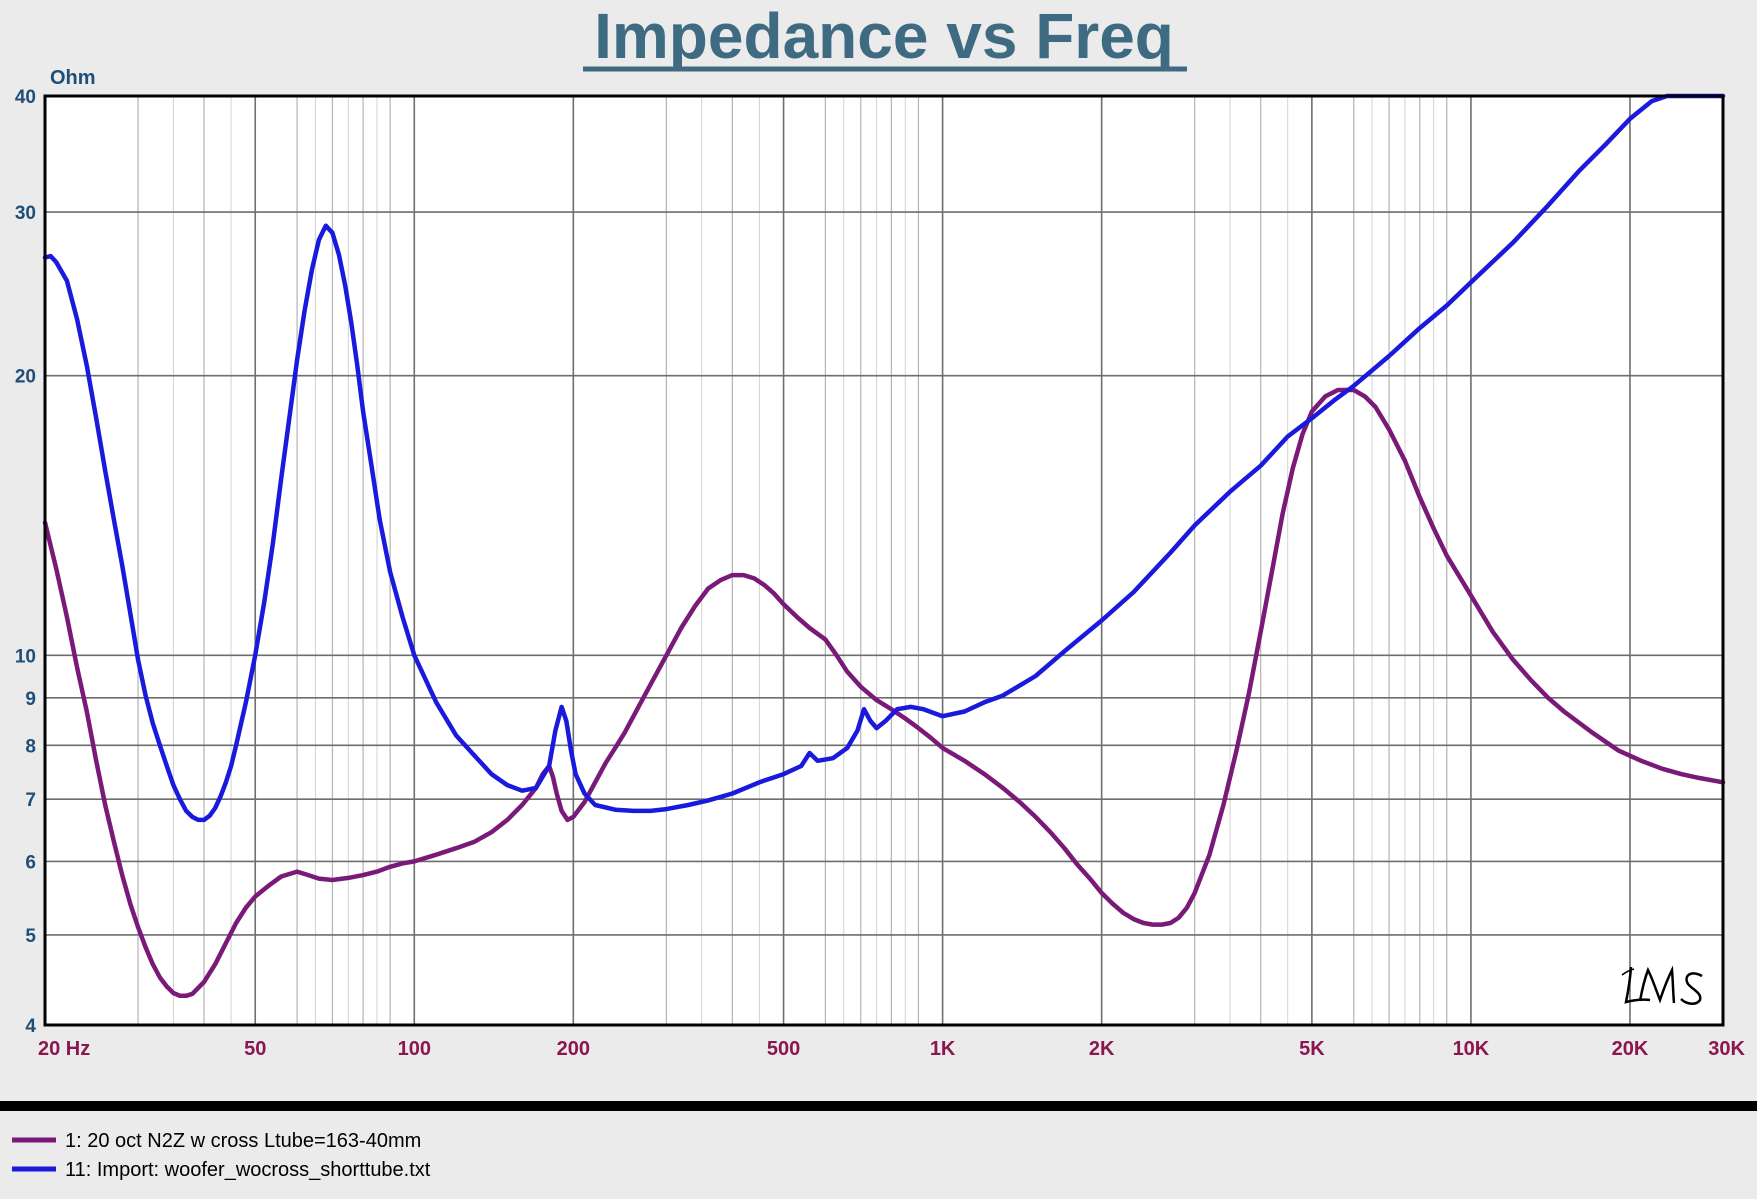 This screenshot has height=1199, width=1757. I want to click on x-tick-label: 2K, so click(1102, 1049).